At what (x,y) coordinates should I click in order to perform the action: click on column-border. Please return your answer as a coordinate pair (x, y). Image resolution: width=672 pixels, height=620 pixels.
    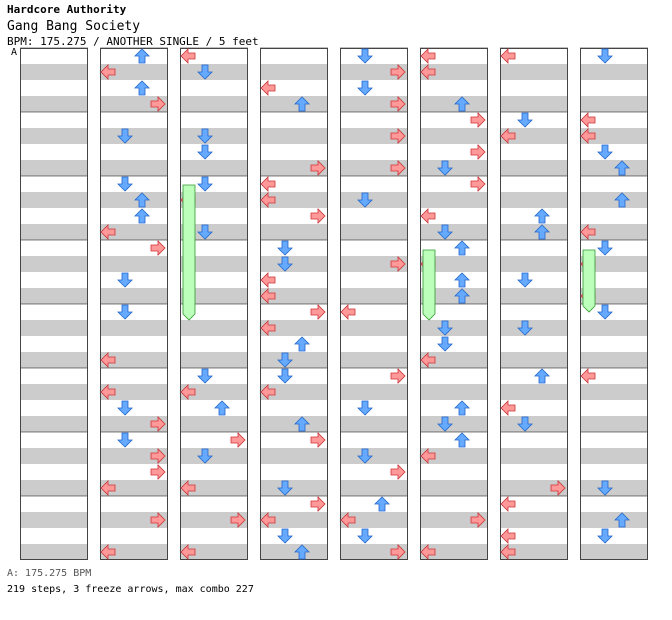
    Looking at the image, I should click on (214, 304).